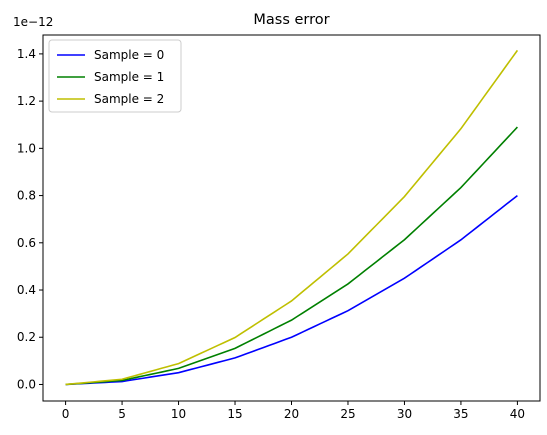 The height and width of the screenshot is (435, 547). What do you see at coordinates (291, 20) in the screenshot?
I see `chart-title: Mass error` at bounding box center [291, 20].